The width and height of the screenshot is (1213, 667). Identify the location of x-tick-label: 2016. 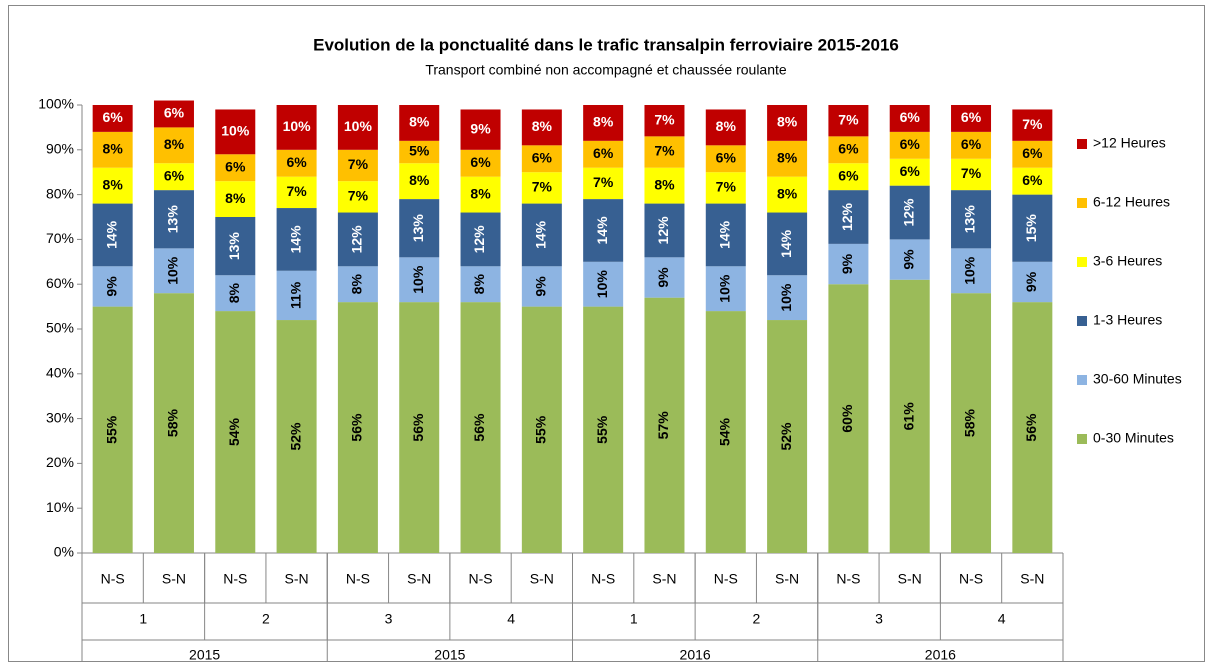
(940, 655).